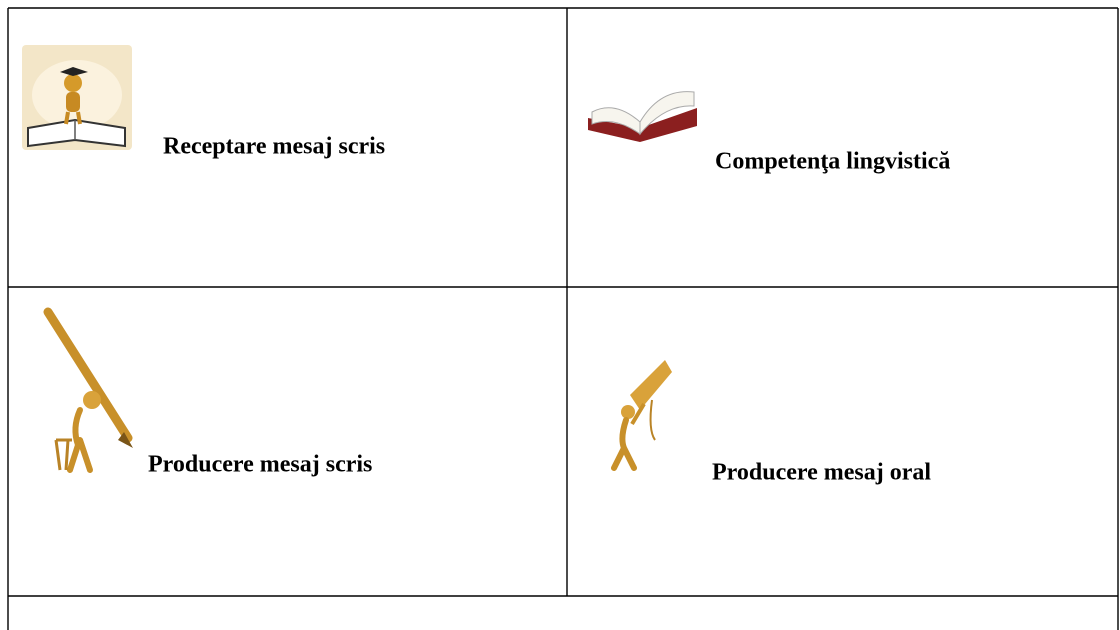 Image resolution: width=1120 pixels, height=630 pixels. Describe the element at coordinates (77, 97) in the screenshot. I see `graduate-icon` at that location.